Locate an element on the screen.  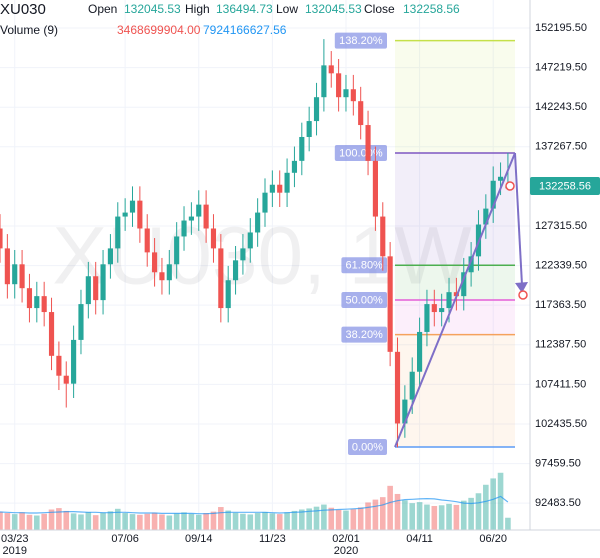
x-year-label: 2020 is located at coordinates (346, 551).